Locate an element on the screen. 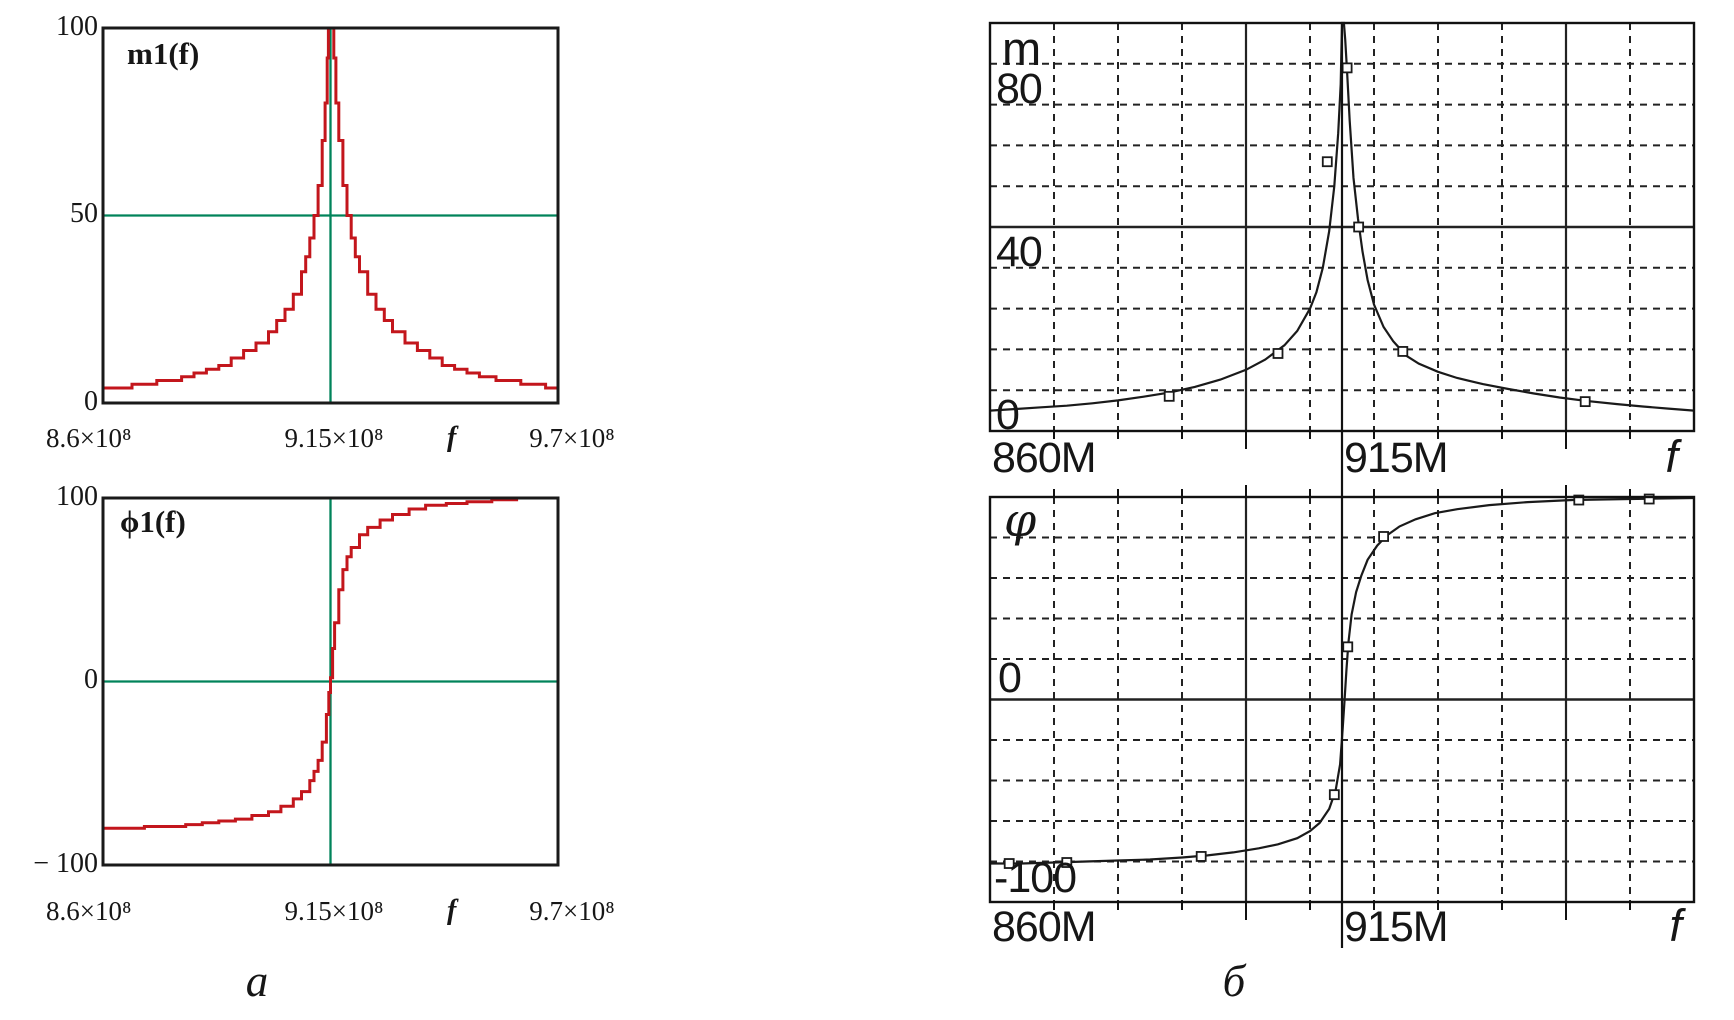  sim-magnitude-xtick-915M: 915M is located at coordinates (1396, 458).